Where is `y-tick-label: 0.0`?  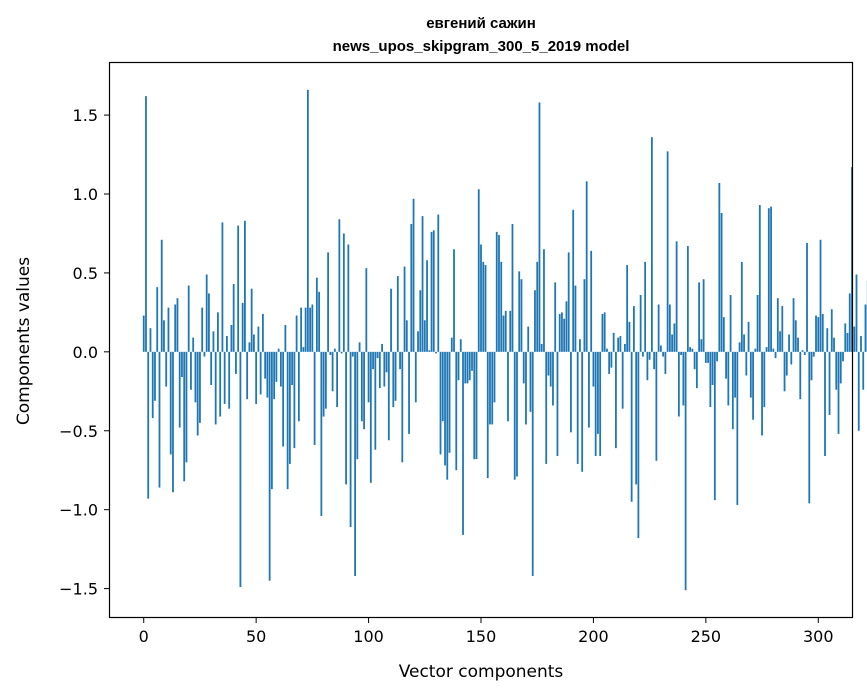 y-tick-label: 0.0 is located at coordinates (85, 352).